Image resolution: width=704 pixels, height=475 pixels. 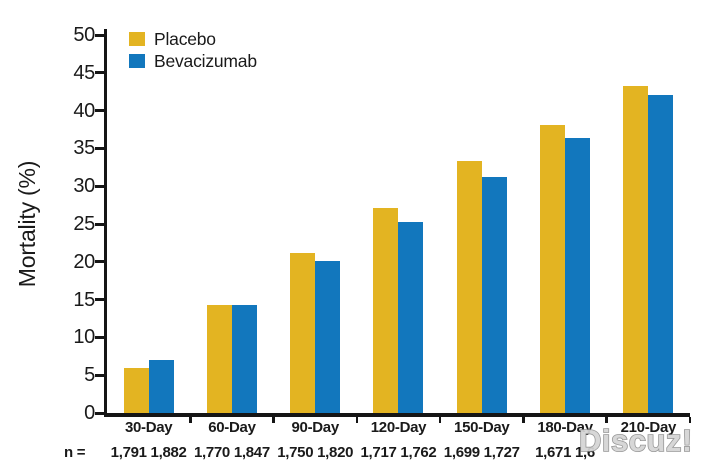 What do you see at coordinates (84, 261) in the screenshot?
I see `y-tick-label: 20` at bounding box center [84, 261].